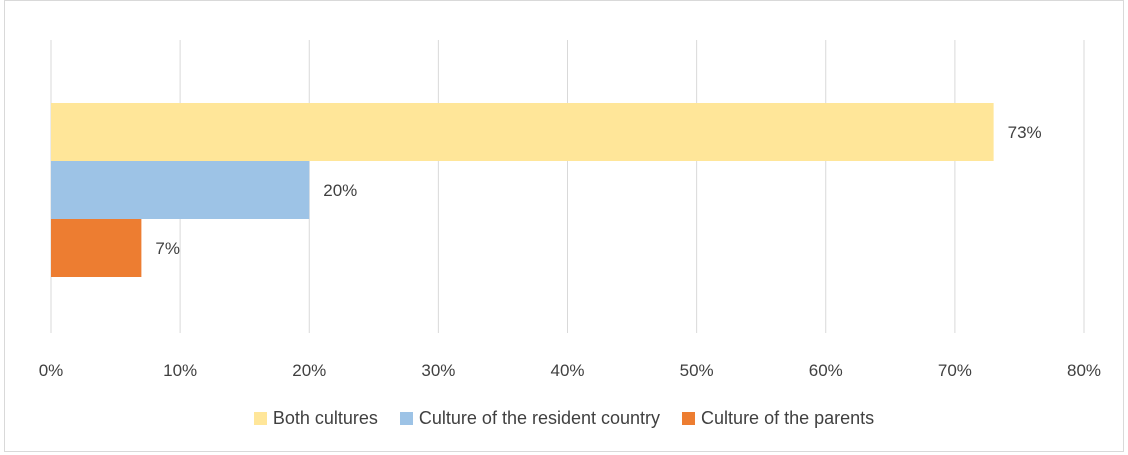 The width and height of the screenshot is (1128, 455). What do you see at coordinates (539, 418) in the screenshot?
I see `legend-label: Culture of the resident country` at bounding box center [539, 418].